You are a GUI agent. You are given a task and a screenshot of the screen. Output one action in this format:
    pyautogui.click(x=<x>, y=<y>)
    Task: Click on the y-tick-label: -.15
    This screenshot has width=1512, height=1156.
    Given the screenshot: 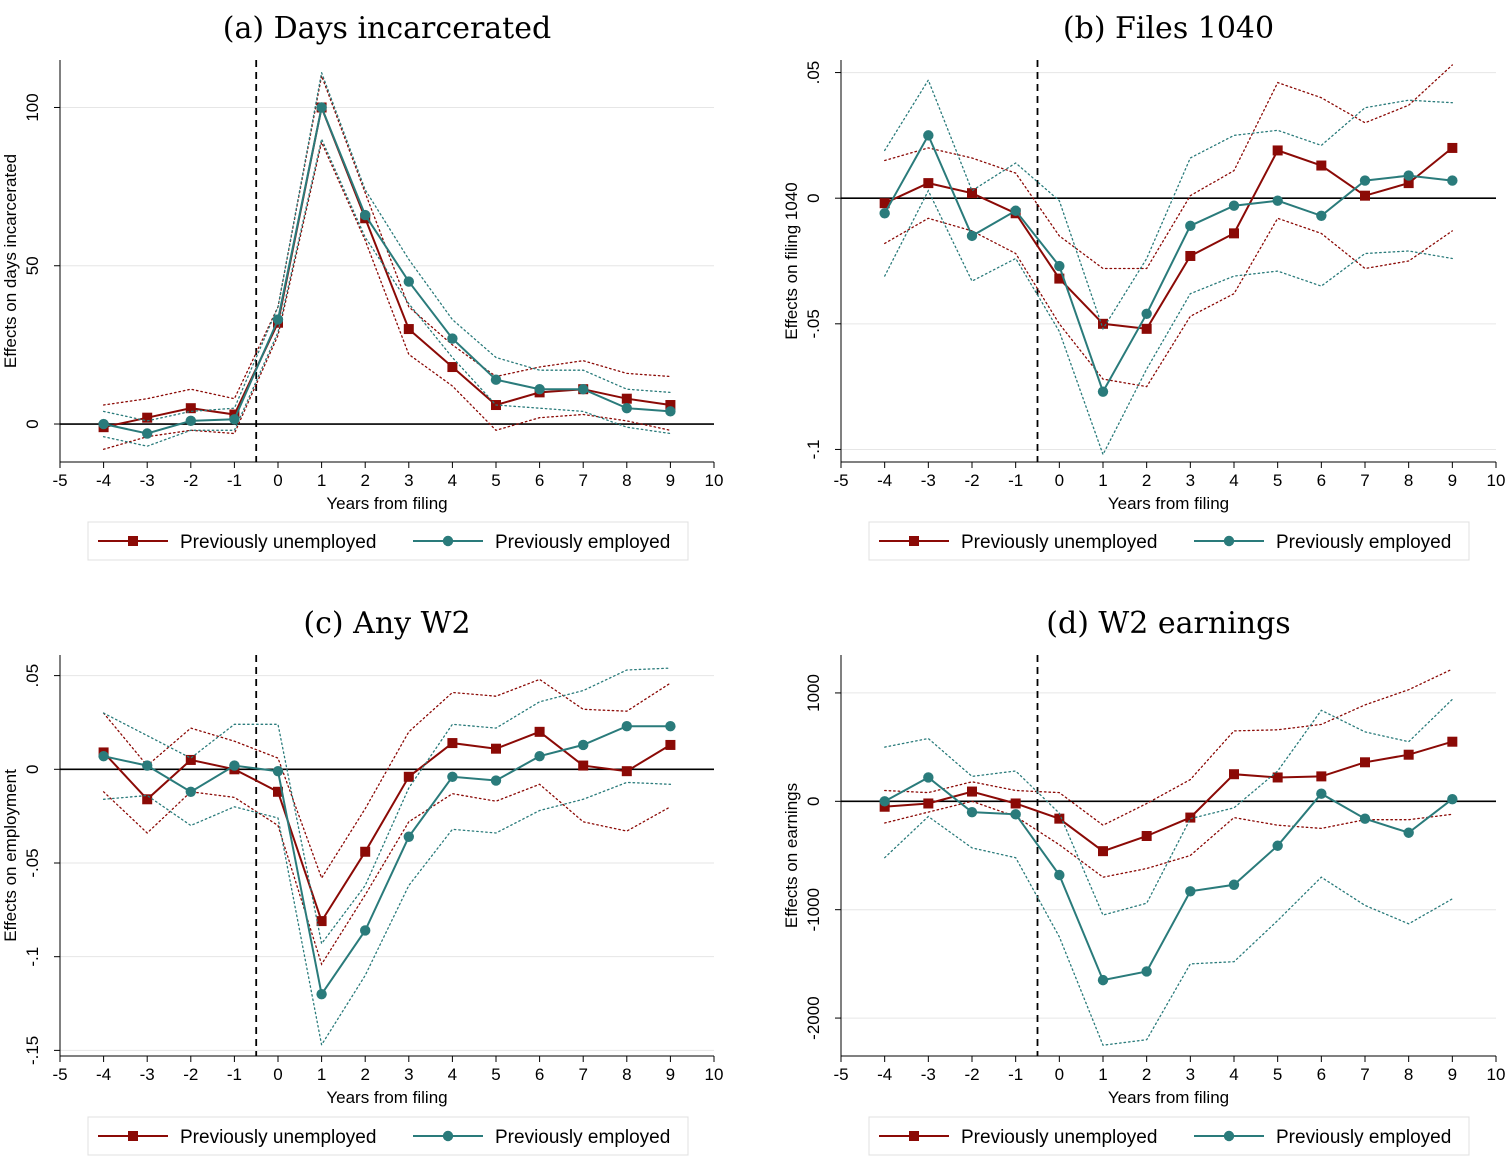 What is the action you would take?
    pyautogui.click(x=32, y=1050)
    